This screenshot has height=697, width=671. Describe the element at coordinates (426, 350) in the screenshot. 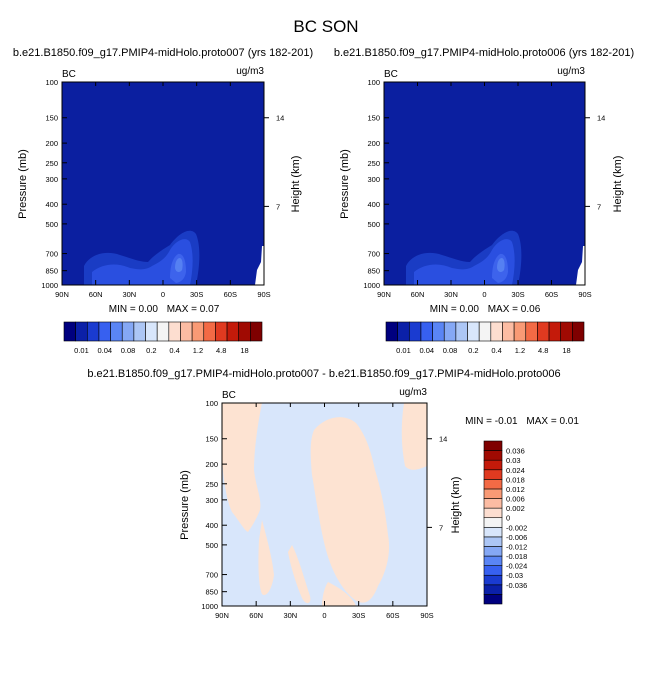

I see `panel-2-colorbar-label: 0.04` at that location.